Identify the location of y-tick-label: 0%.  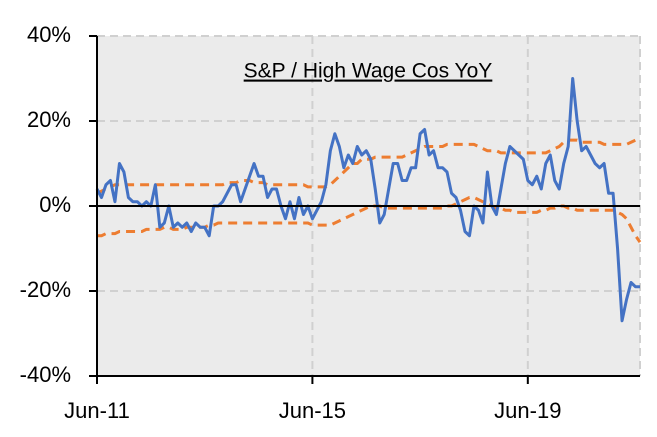
(55, 204).